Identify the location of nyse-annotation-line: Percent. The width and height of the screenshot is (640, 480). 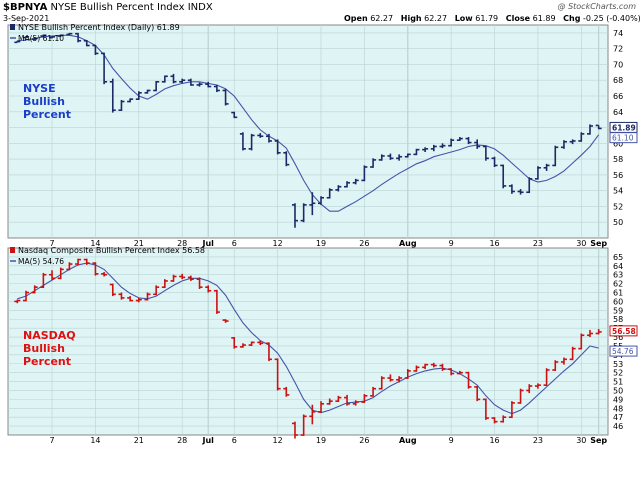
(47, 114).